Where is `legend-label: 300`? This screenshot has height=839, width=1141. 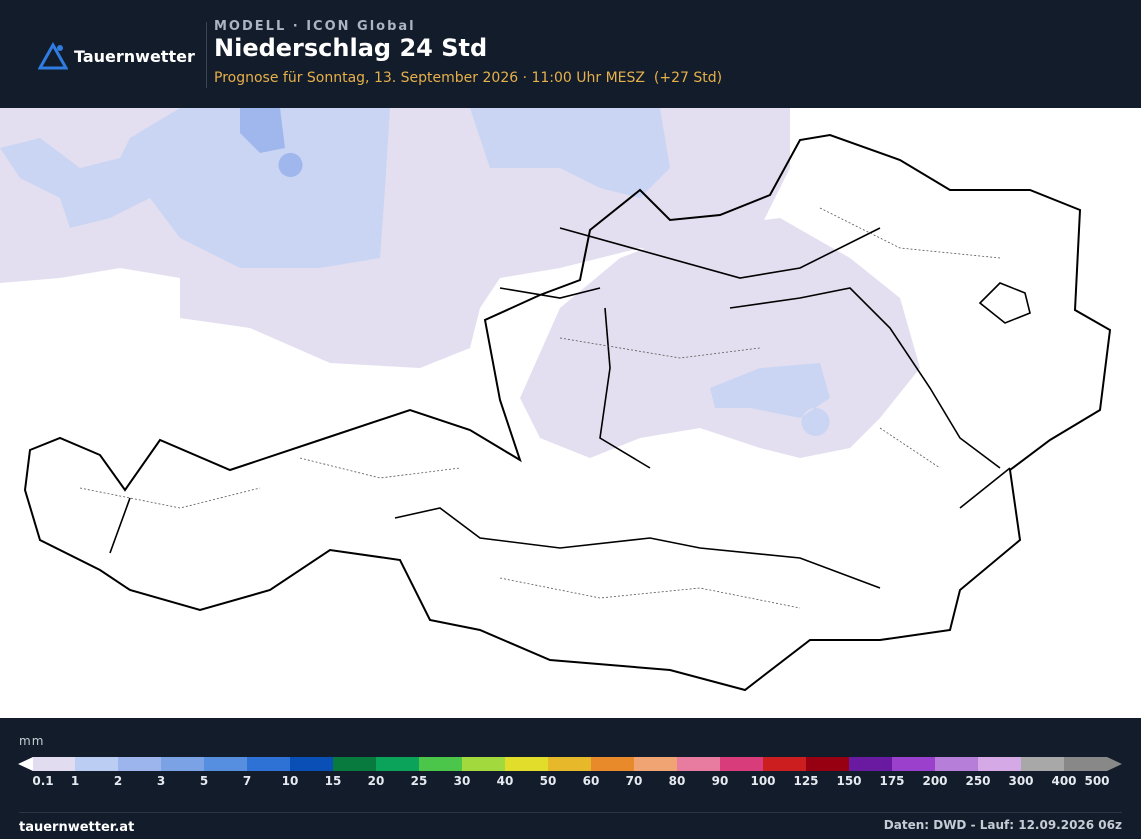
legend-label: 300 is located at coordinates (1020, 781).